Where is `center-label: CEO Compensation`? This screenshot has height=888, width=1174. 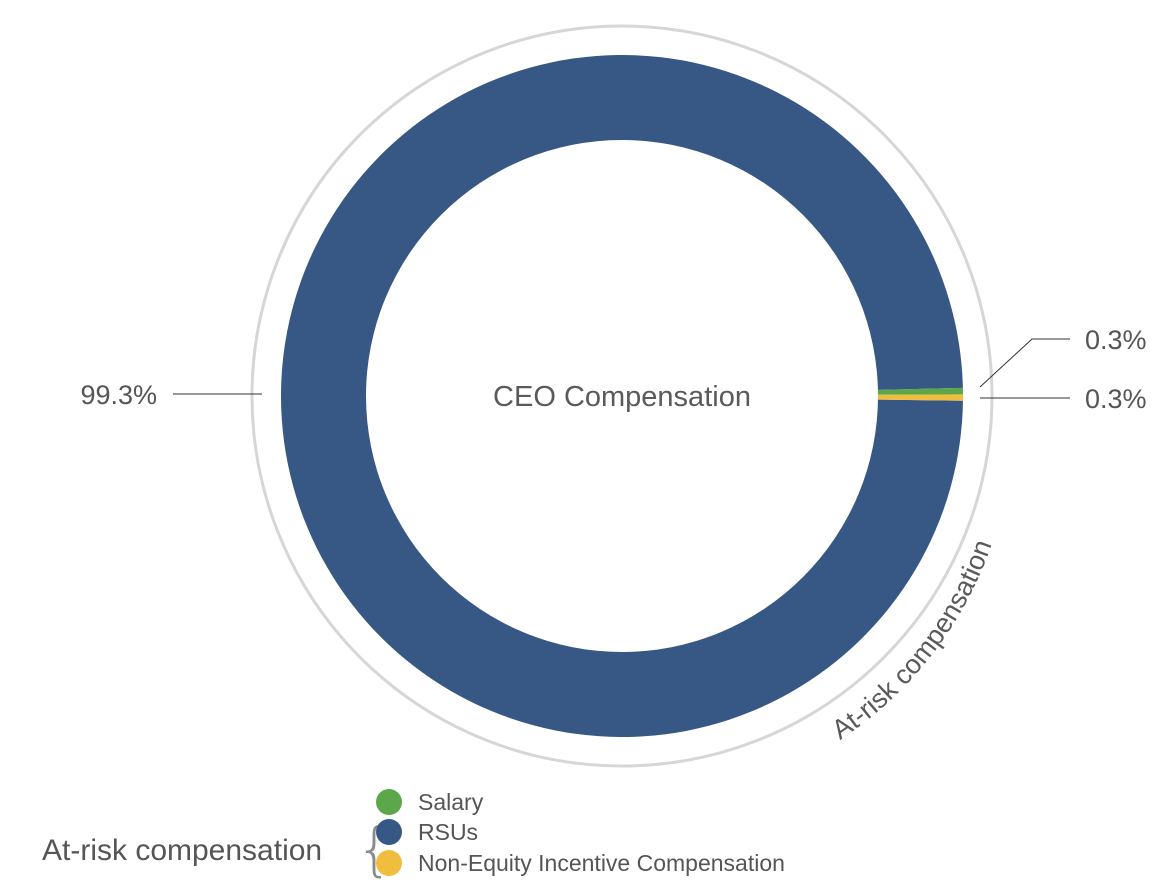 center-label: CEO Compensation is located at coordinates (622, 397).